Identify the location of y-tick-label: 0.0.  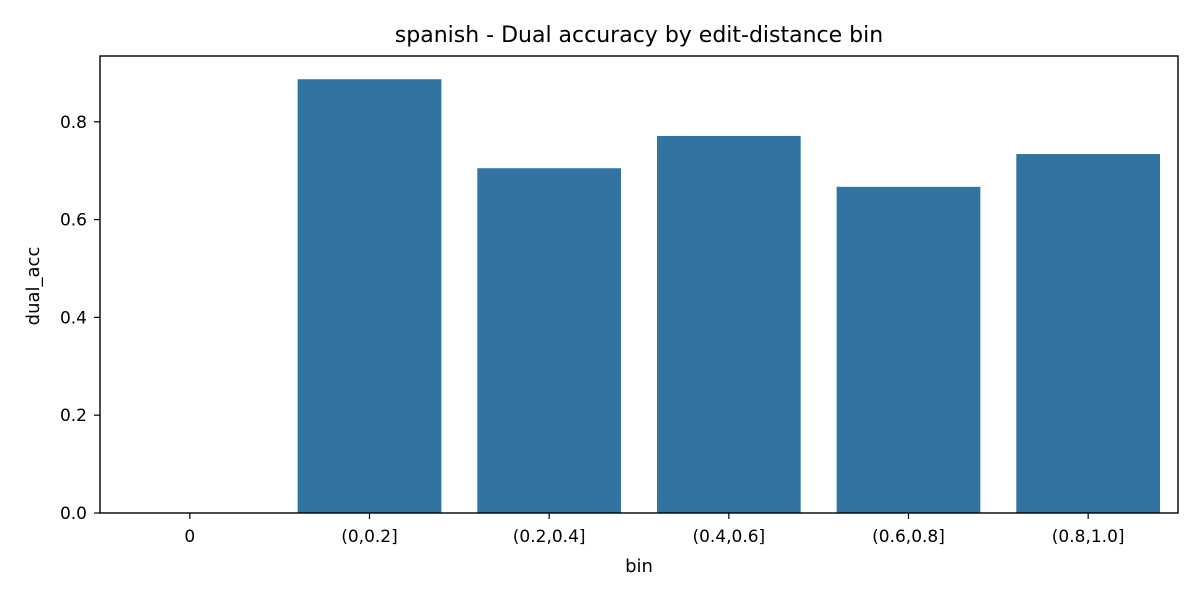
(73, 514).